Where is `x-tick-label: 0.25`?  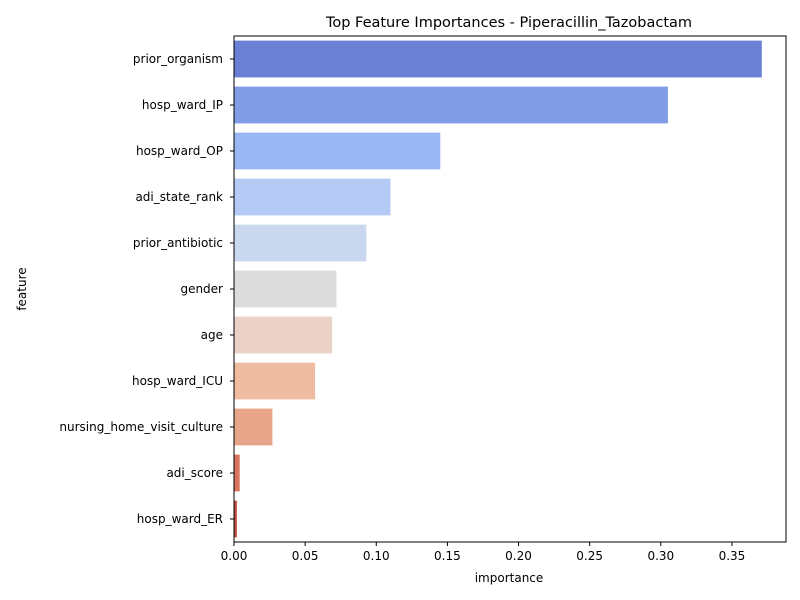
x-tick-label: 0.25 is located at coordinates (589, 556).